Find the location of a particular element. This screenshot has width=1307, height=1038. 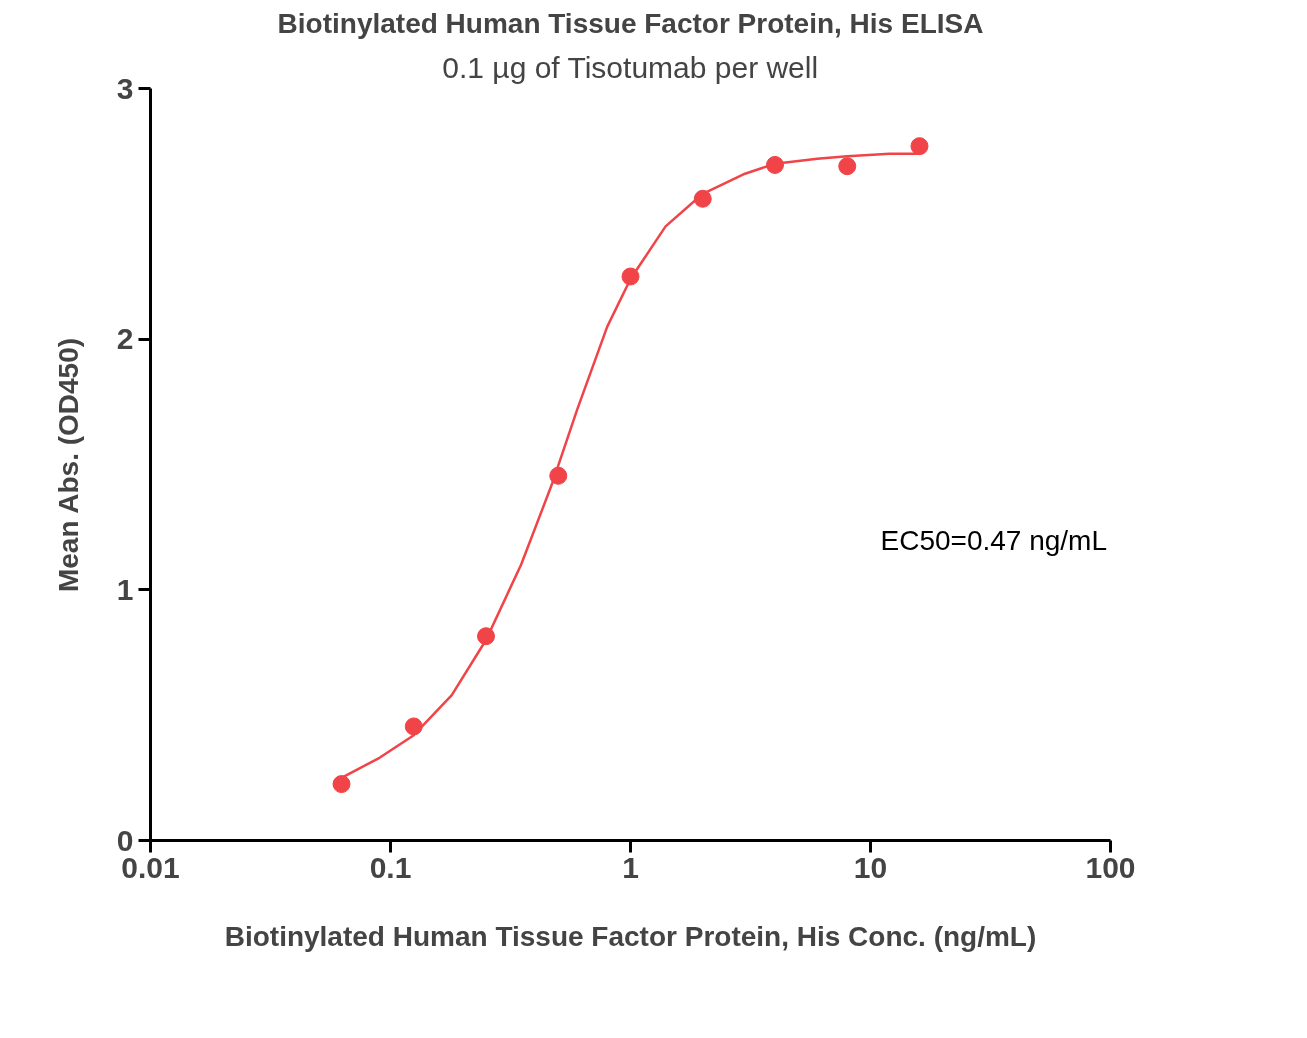

x-tick-label: 100 is located at coordinates (1110, 867).